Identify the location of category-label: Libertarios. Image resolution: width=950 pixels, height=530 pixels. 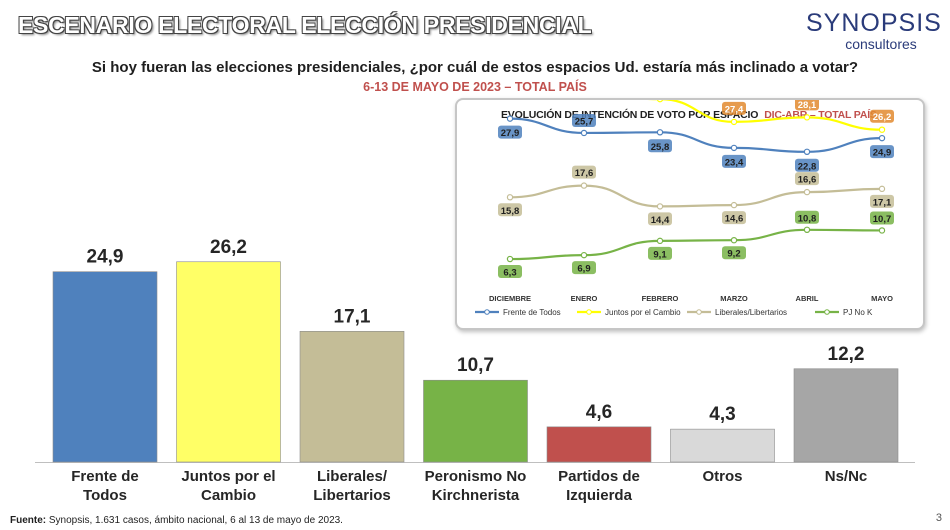
(352, 495).